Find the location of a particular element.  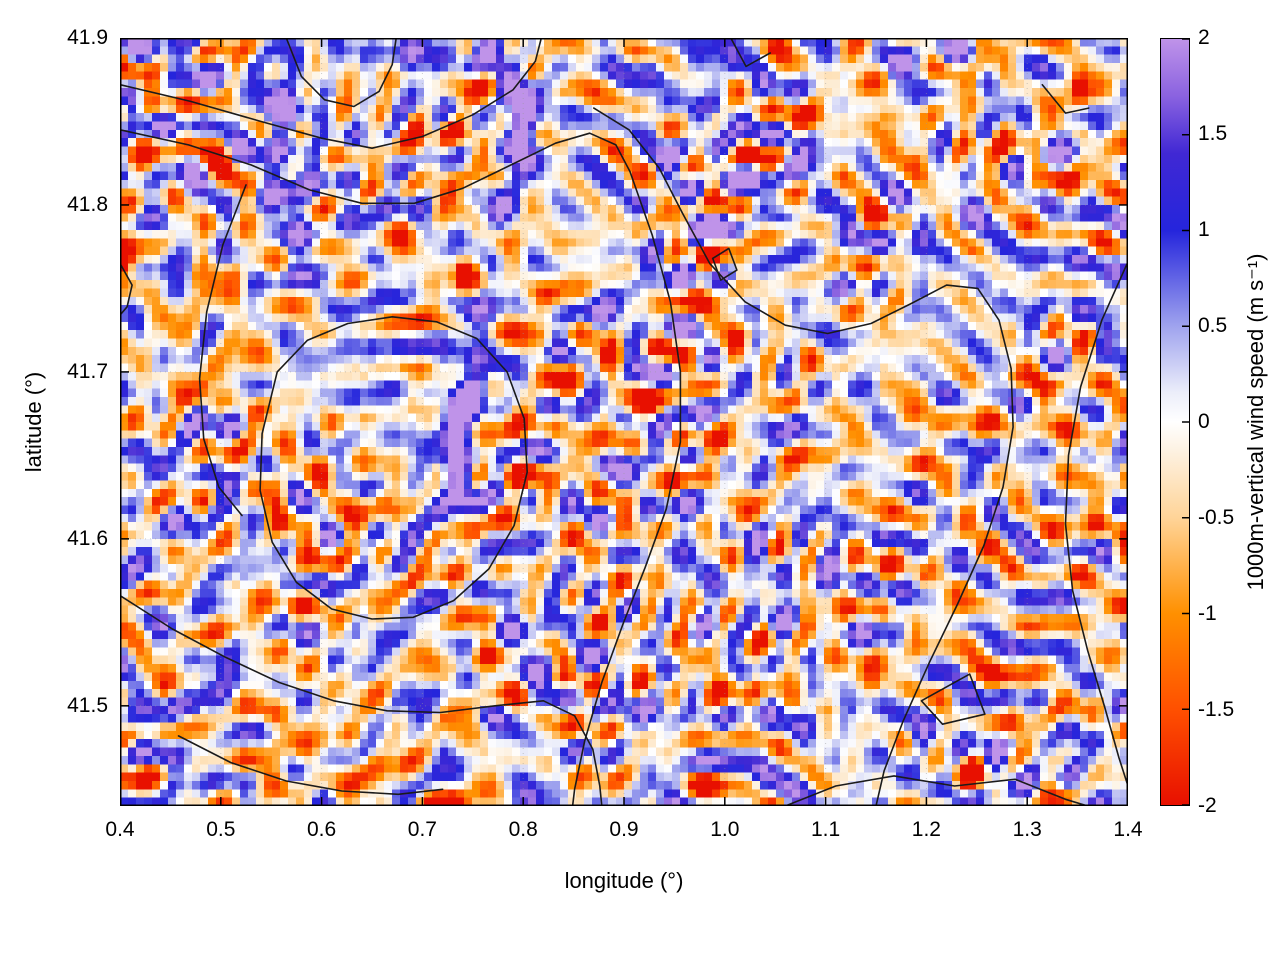

colorbar-tick-label: -0.5 is located at coordinates (1216, 517).